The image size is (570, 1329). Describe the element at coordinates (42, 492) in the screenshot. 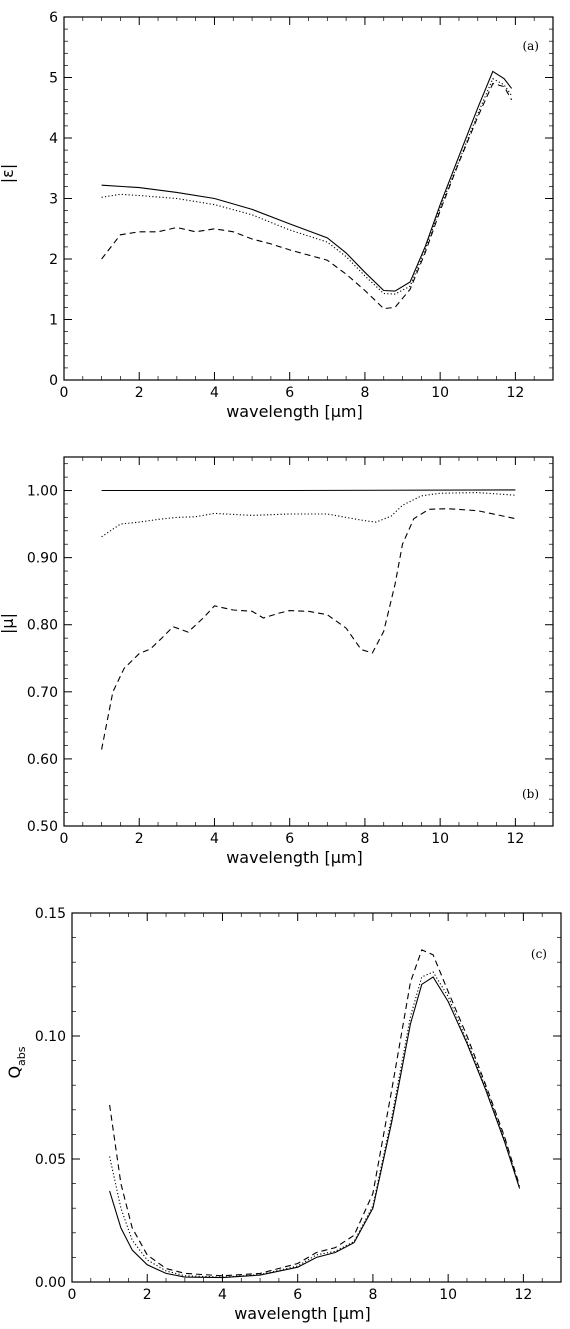

I see `y-tick-label: 1.00` at that location.